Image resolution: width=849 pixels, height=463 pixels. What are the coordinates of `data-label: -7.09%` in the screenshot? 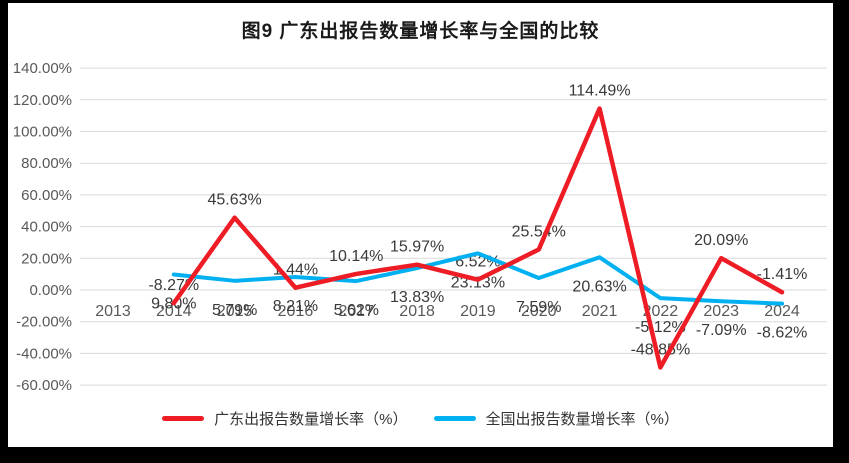 It's located at (721, 330).